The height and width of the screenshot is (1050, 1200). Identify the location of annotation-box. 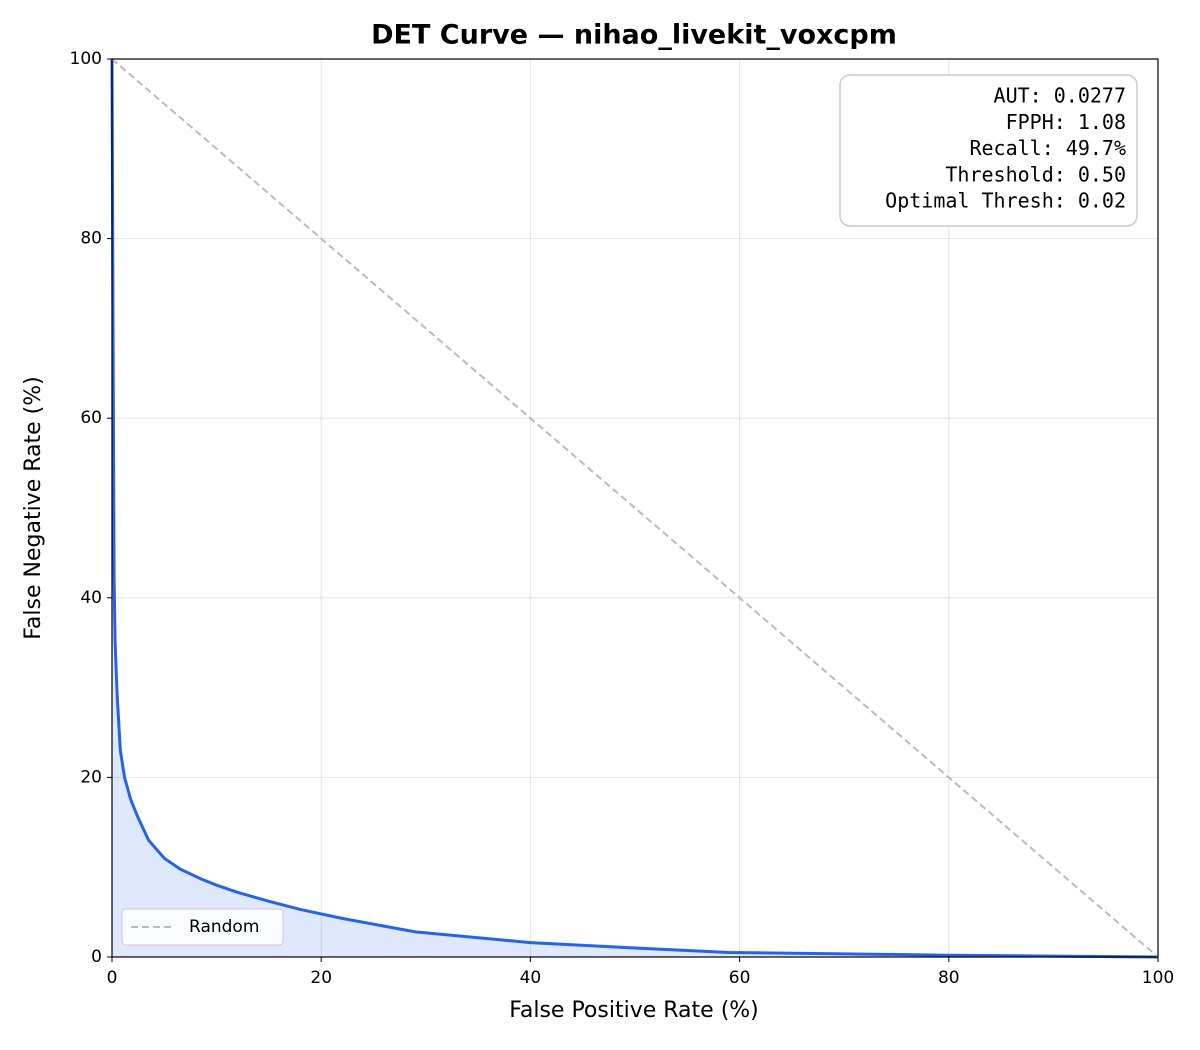
(988, 150).